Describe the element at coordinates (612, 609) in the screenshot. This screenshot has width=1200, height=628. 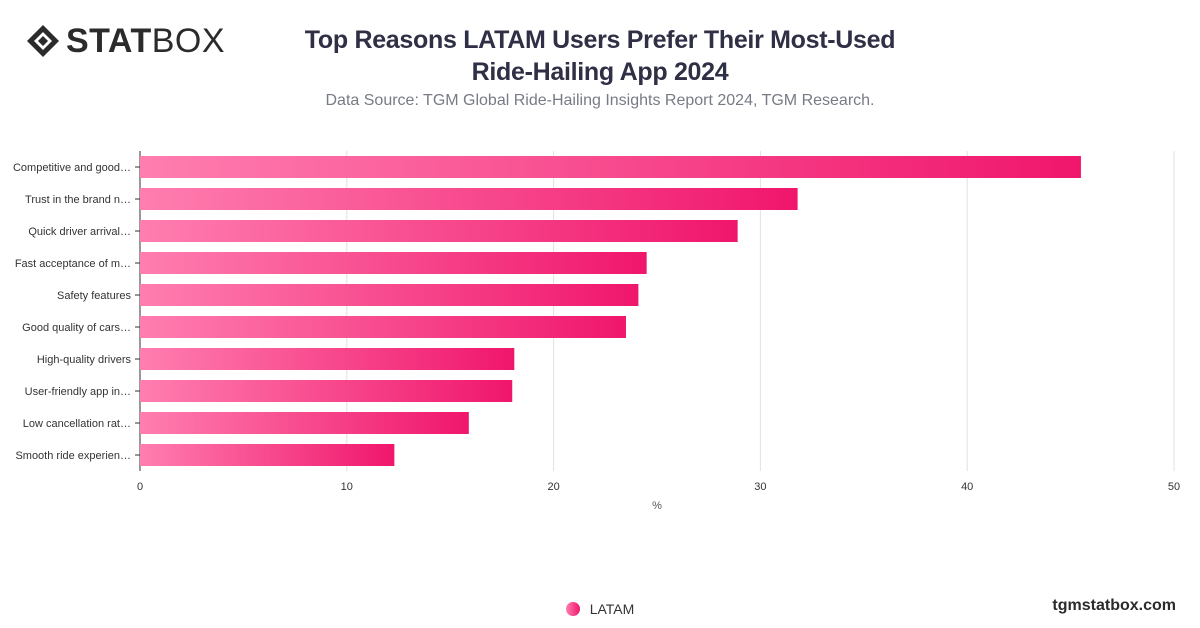
I see `legend-label: LATAM` at that location.